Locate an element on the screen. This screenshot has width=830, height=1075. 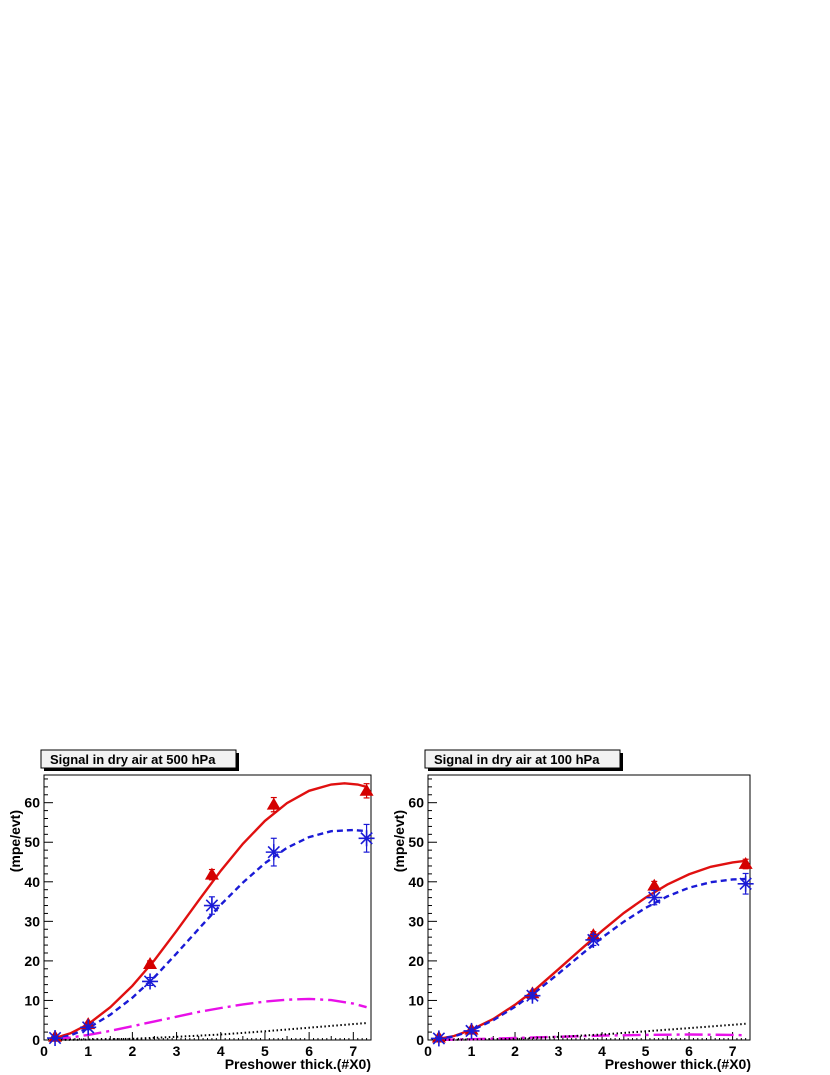
plot-frame is located at coordinates (589, 907).